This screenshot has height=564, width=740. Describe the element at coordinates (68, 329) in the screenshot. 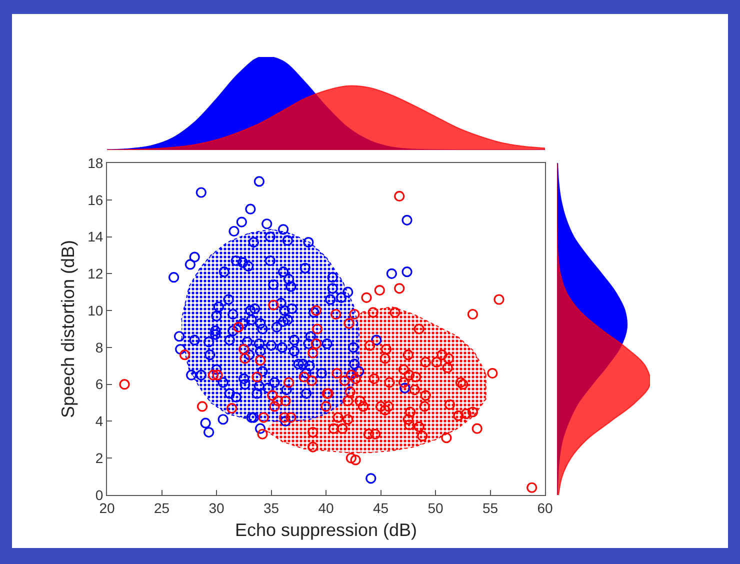

I see `y-axis-title: Speech distortion (dB)` at that location.